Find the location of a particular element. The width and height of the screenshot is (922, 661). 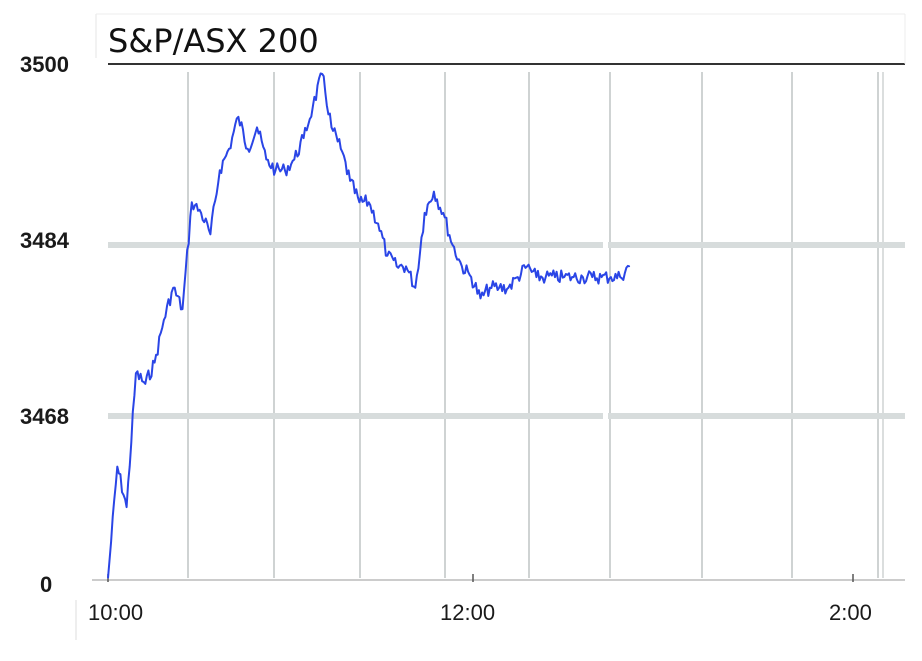

y-tick-label: 3484 is located at coordinates (45, 240).